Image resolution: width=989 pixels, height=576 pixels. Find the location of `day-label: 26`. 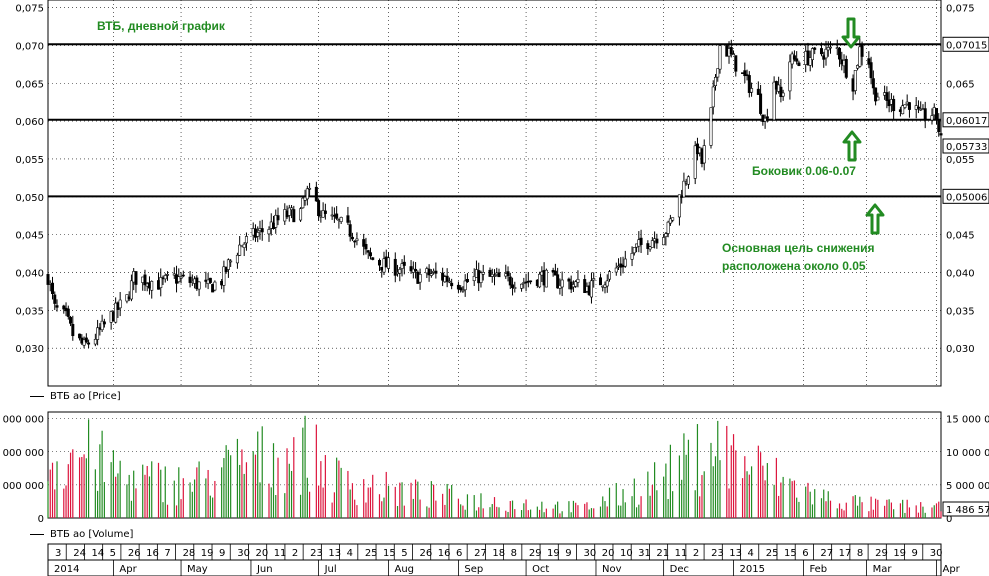

day-label: 26 is located at coordinates (134, 553).